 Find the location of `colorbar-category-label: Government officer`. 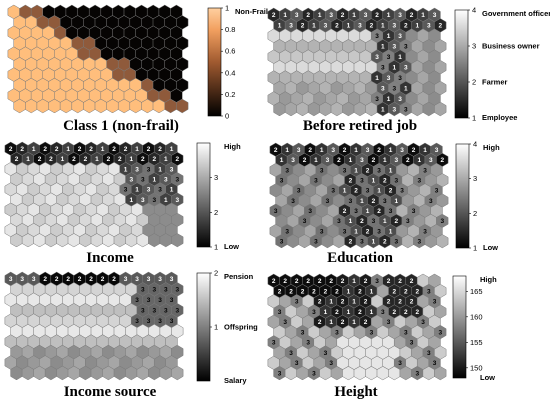

colorbar-category-label: Government officer is located at coordinates (516, 13).